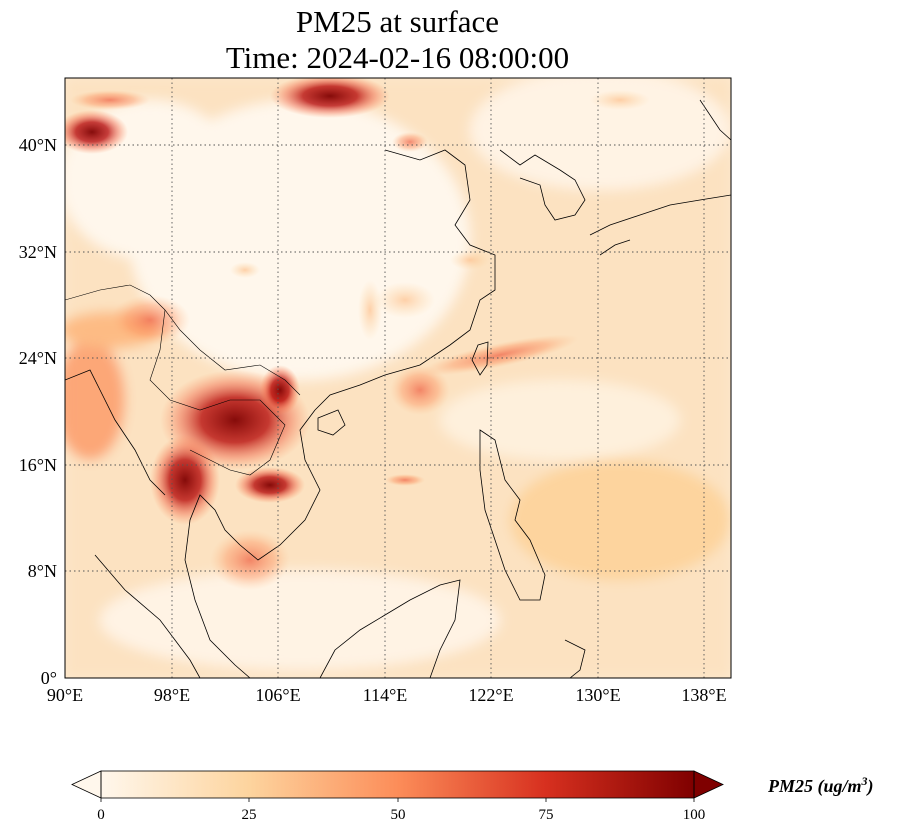  I want to click on x-tick-label: 130°E, so click(597, 695).